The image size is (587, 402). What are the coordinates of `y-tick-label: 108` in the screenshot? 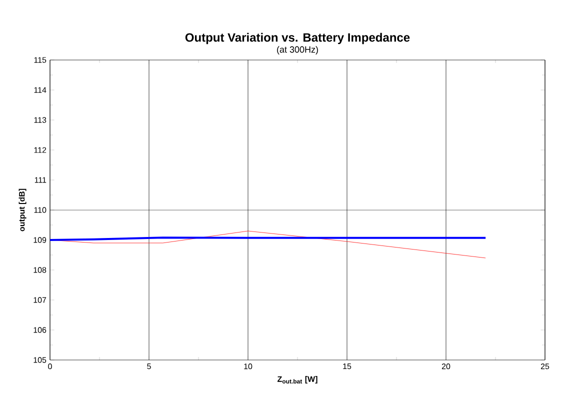 It's located at (40, 270).